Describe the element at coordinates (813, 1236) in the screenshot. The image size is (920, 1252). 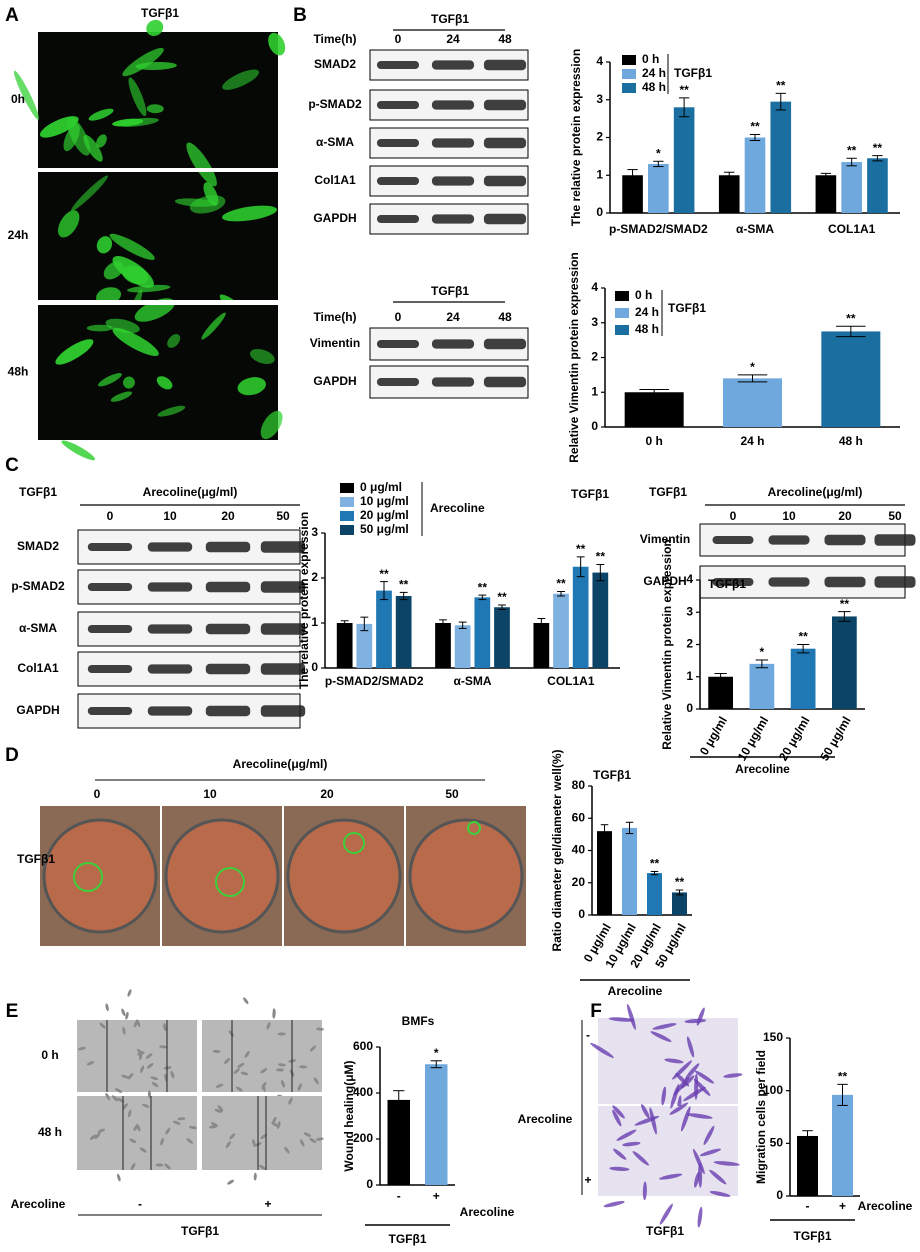
I see `group-label: TGFβ1` at that location.